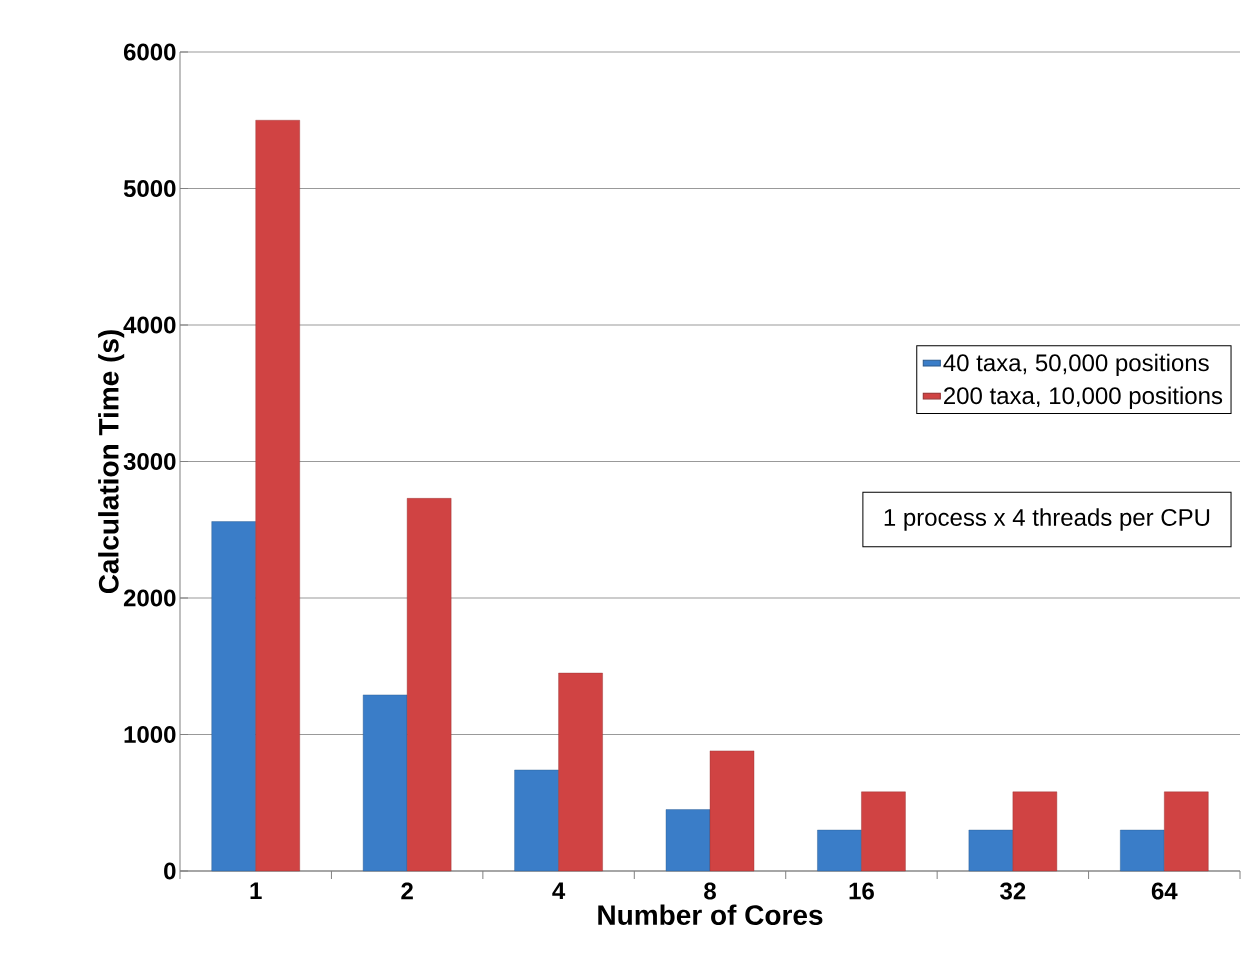 This screenshot has width=1241, height=967. What do you see at coordinates (149, 461) in the screenshot?
I see `y-tick-label: 3000` at bounding box center [149, 461].